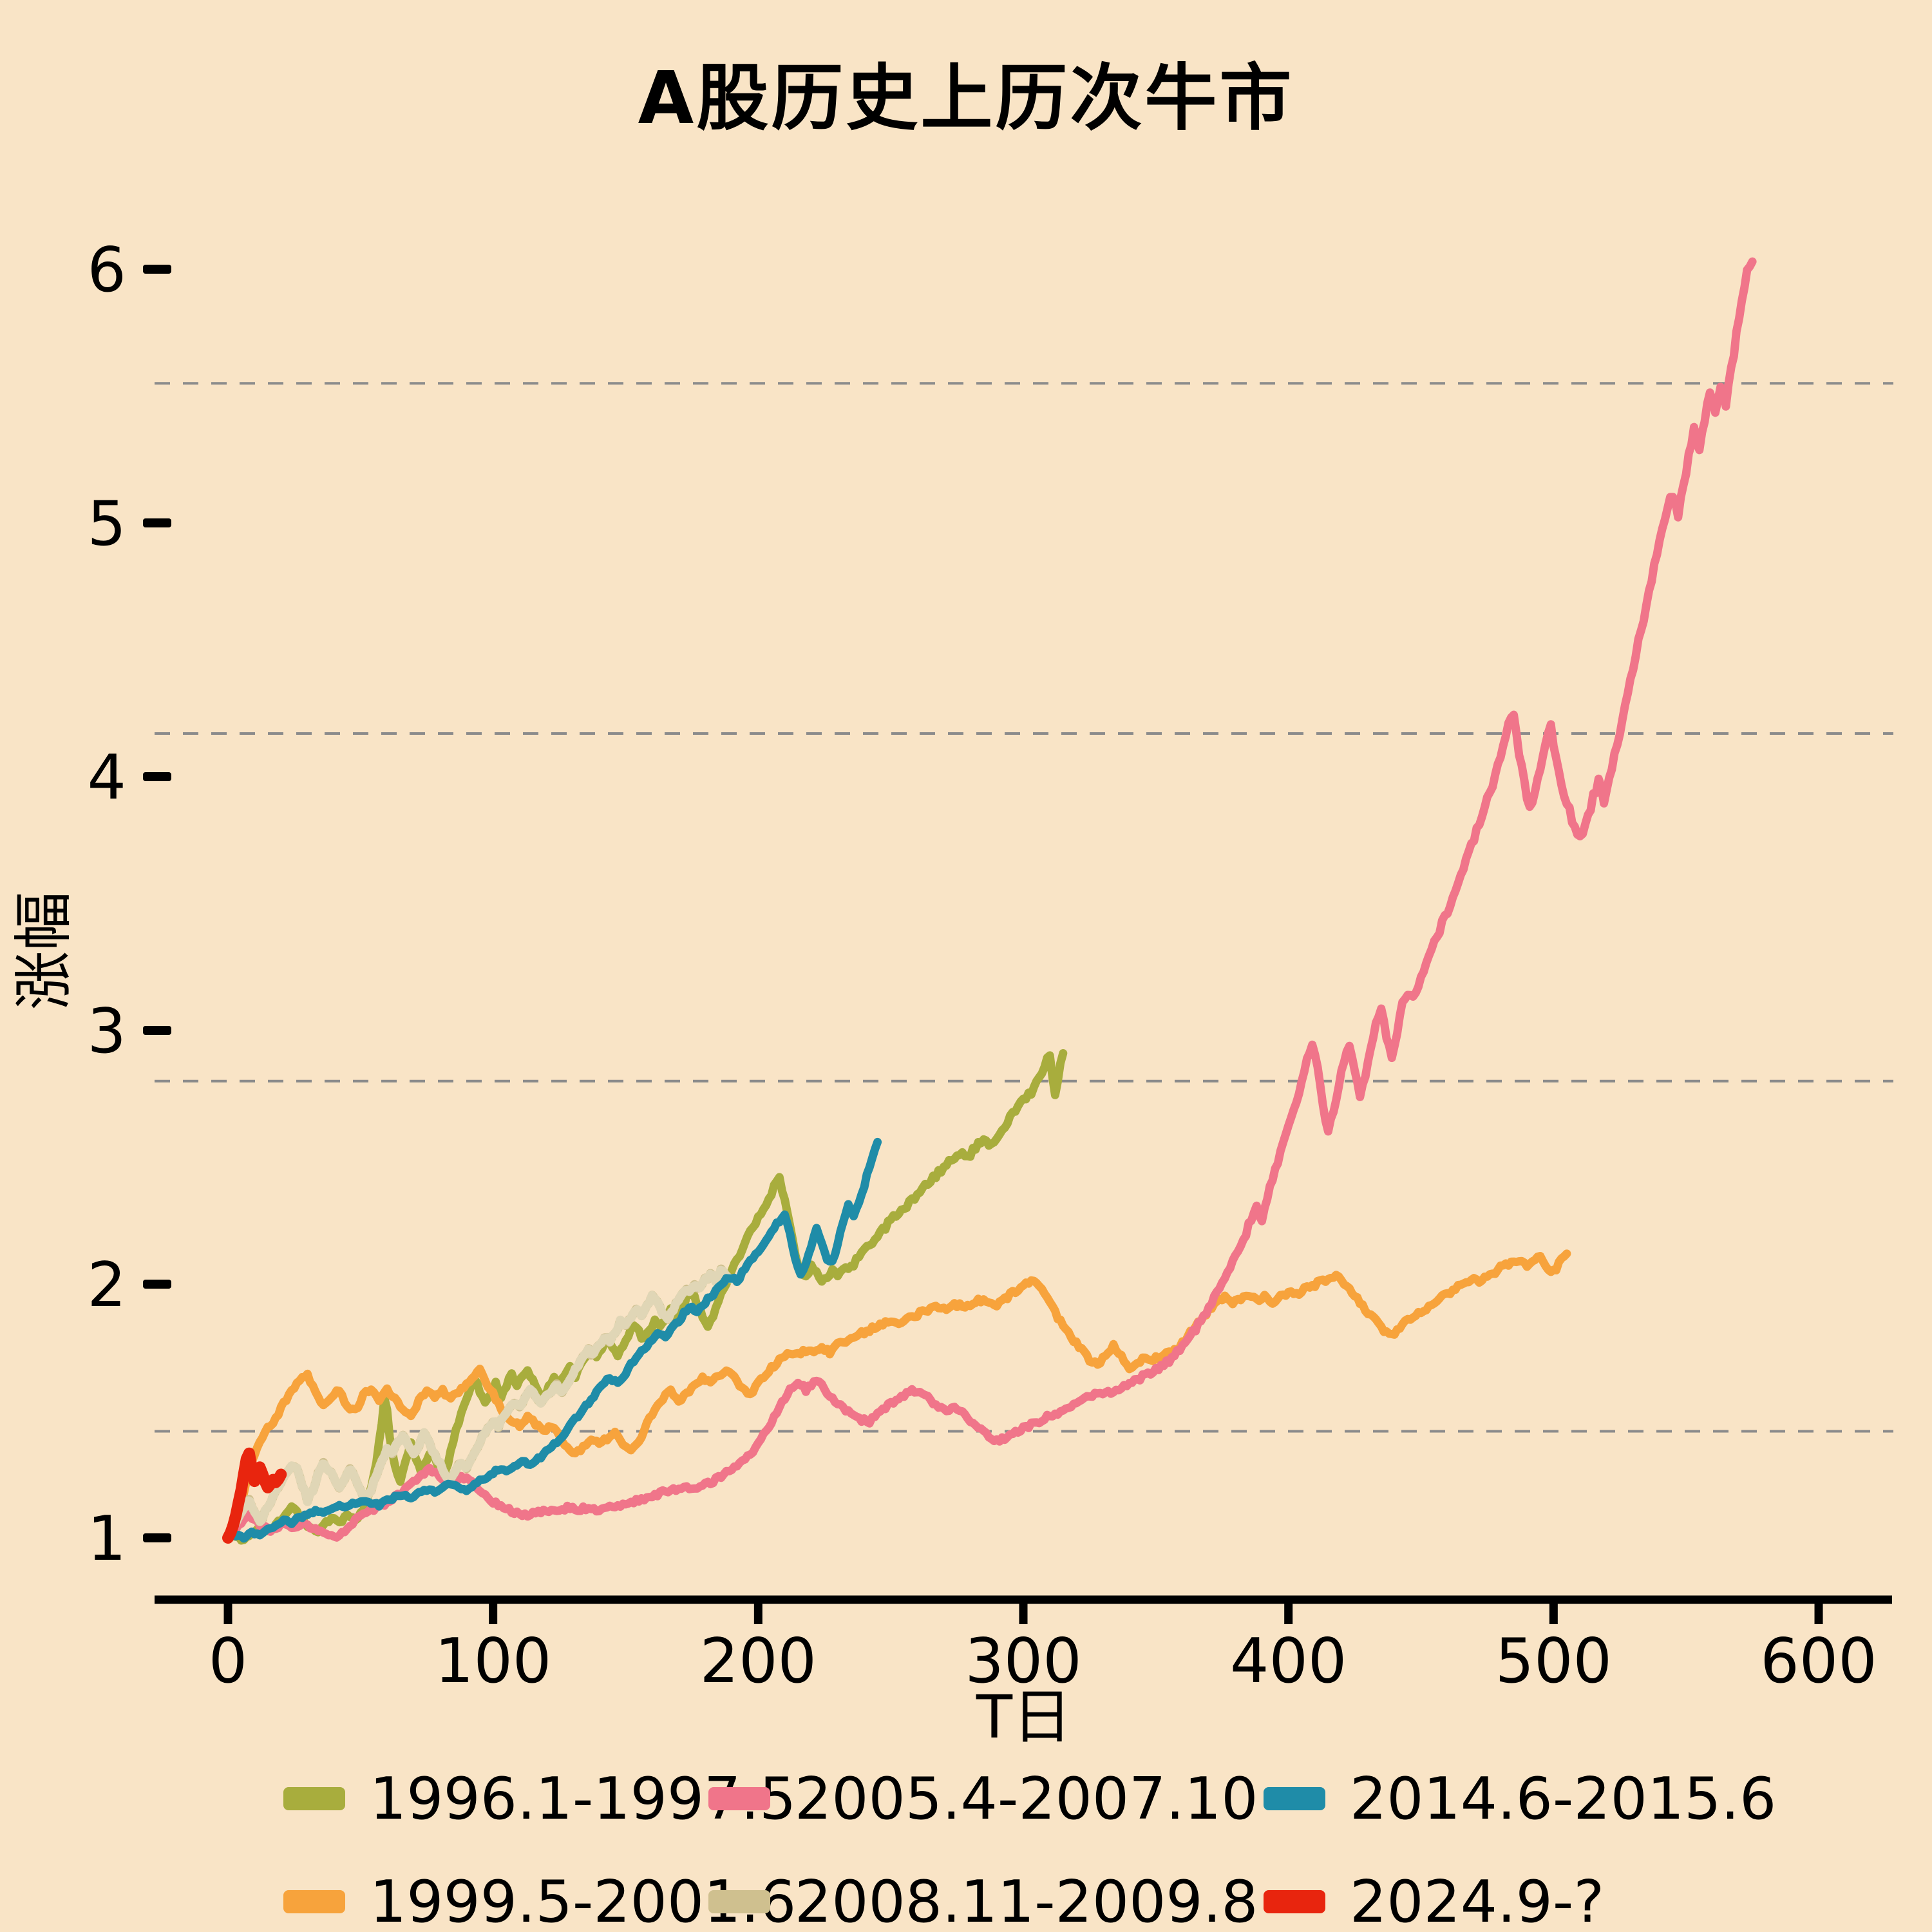 Image resolution: width=1932 pixels, height=1932 pixels. What do you see at coordinates (1818, 1661) in the screenshot?
I see `x-tick-label: 600` at bounding box center [1818, 1661].